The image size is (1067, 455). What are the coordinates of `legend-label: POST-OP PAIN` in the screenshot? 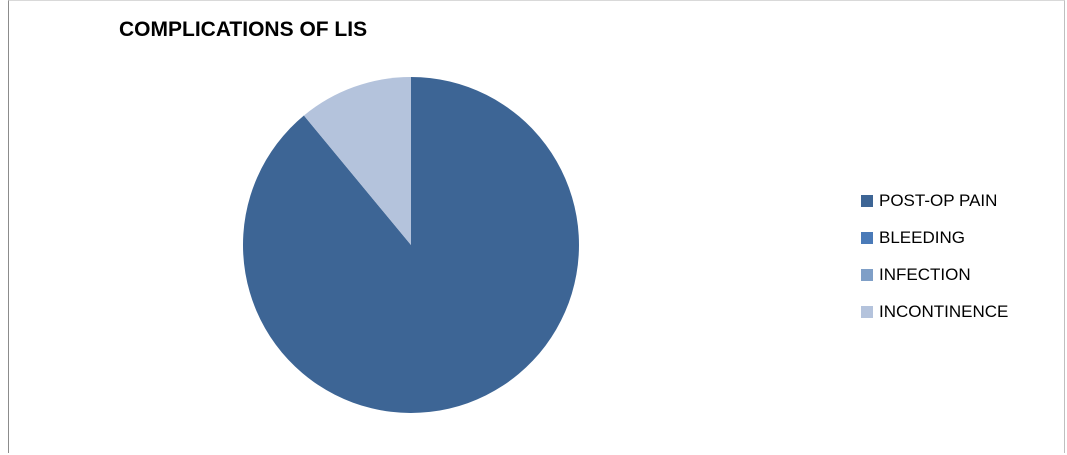 It's located at (938, 200).